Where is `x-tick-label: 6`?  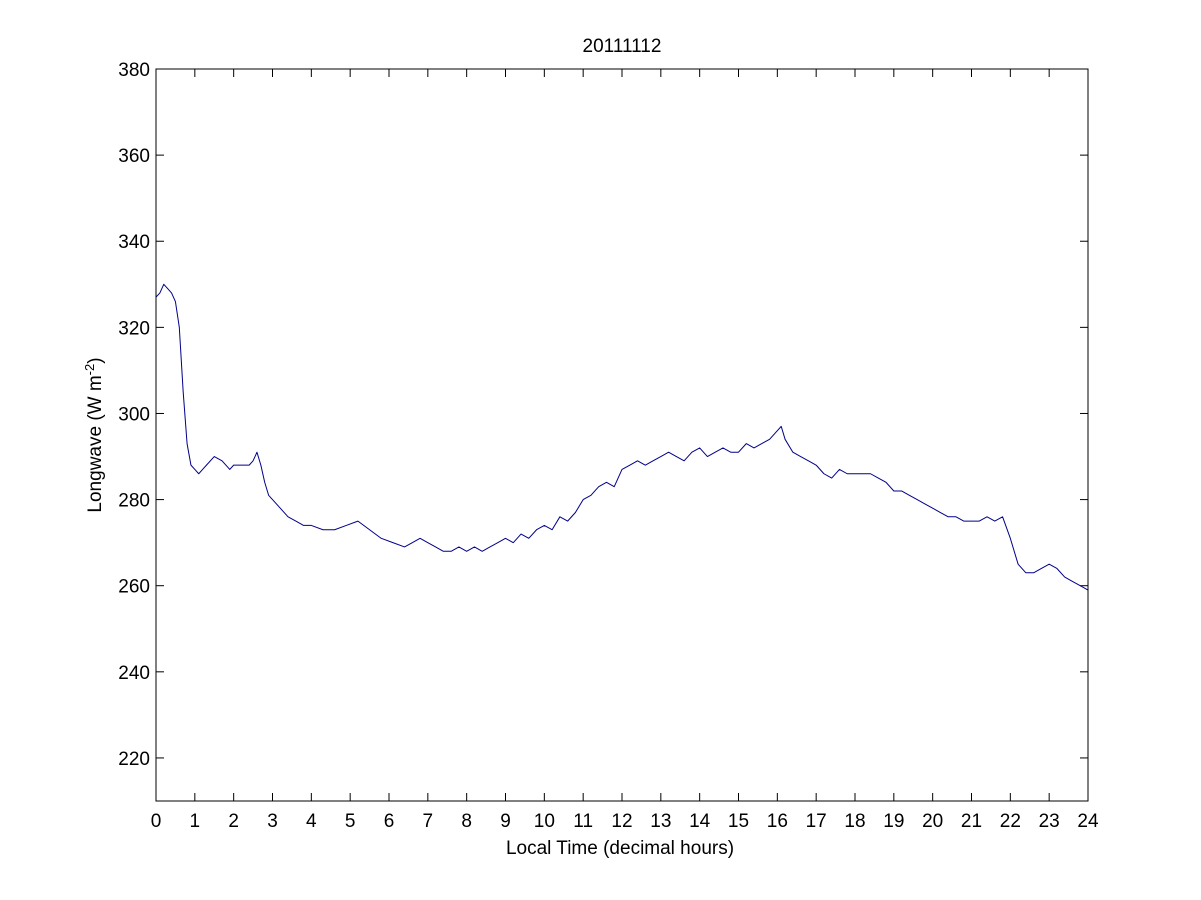 x-tick-label: 6 is located at coordinates (389, 821).